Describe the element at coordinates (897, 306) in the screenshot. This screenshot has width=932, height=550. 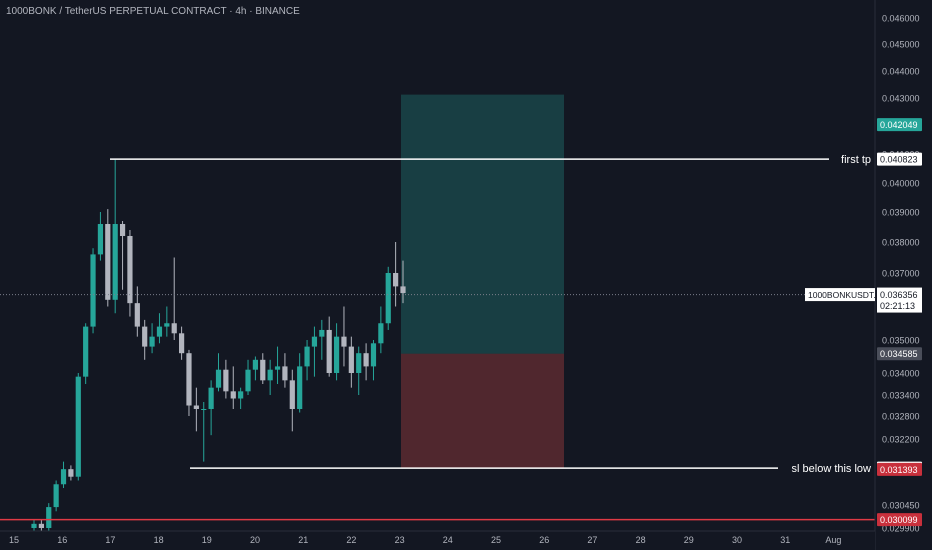
I see `bar-countdown: 02:21:13` at that location.